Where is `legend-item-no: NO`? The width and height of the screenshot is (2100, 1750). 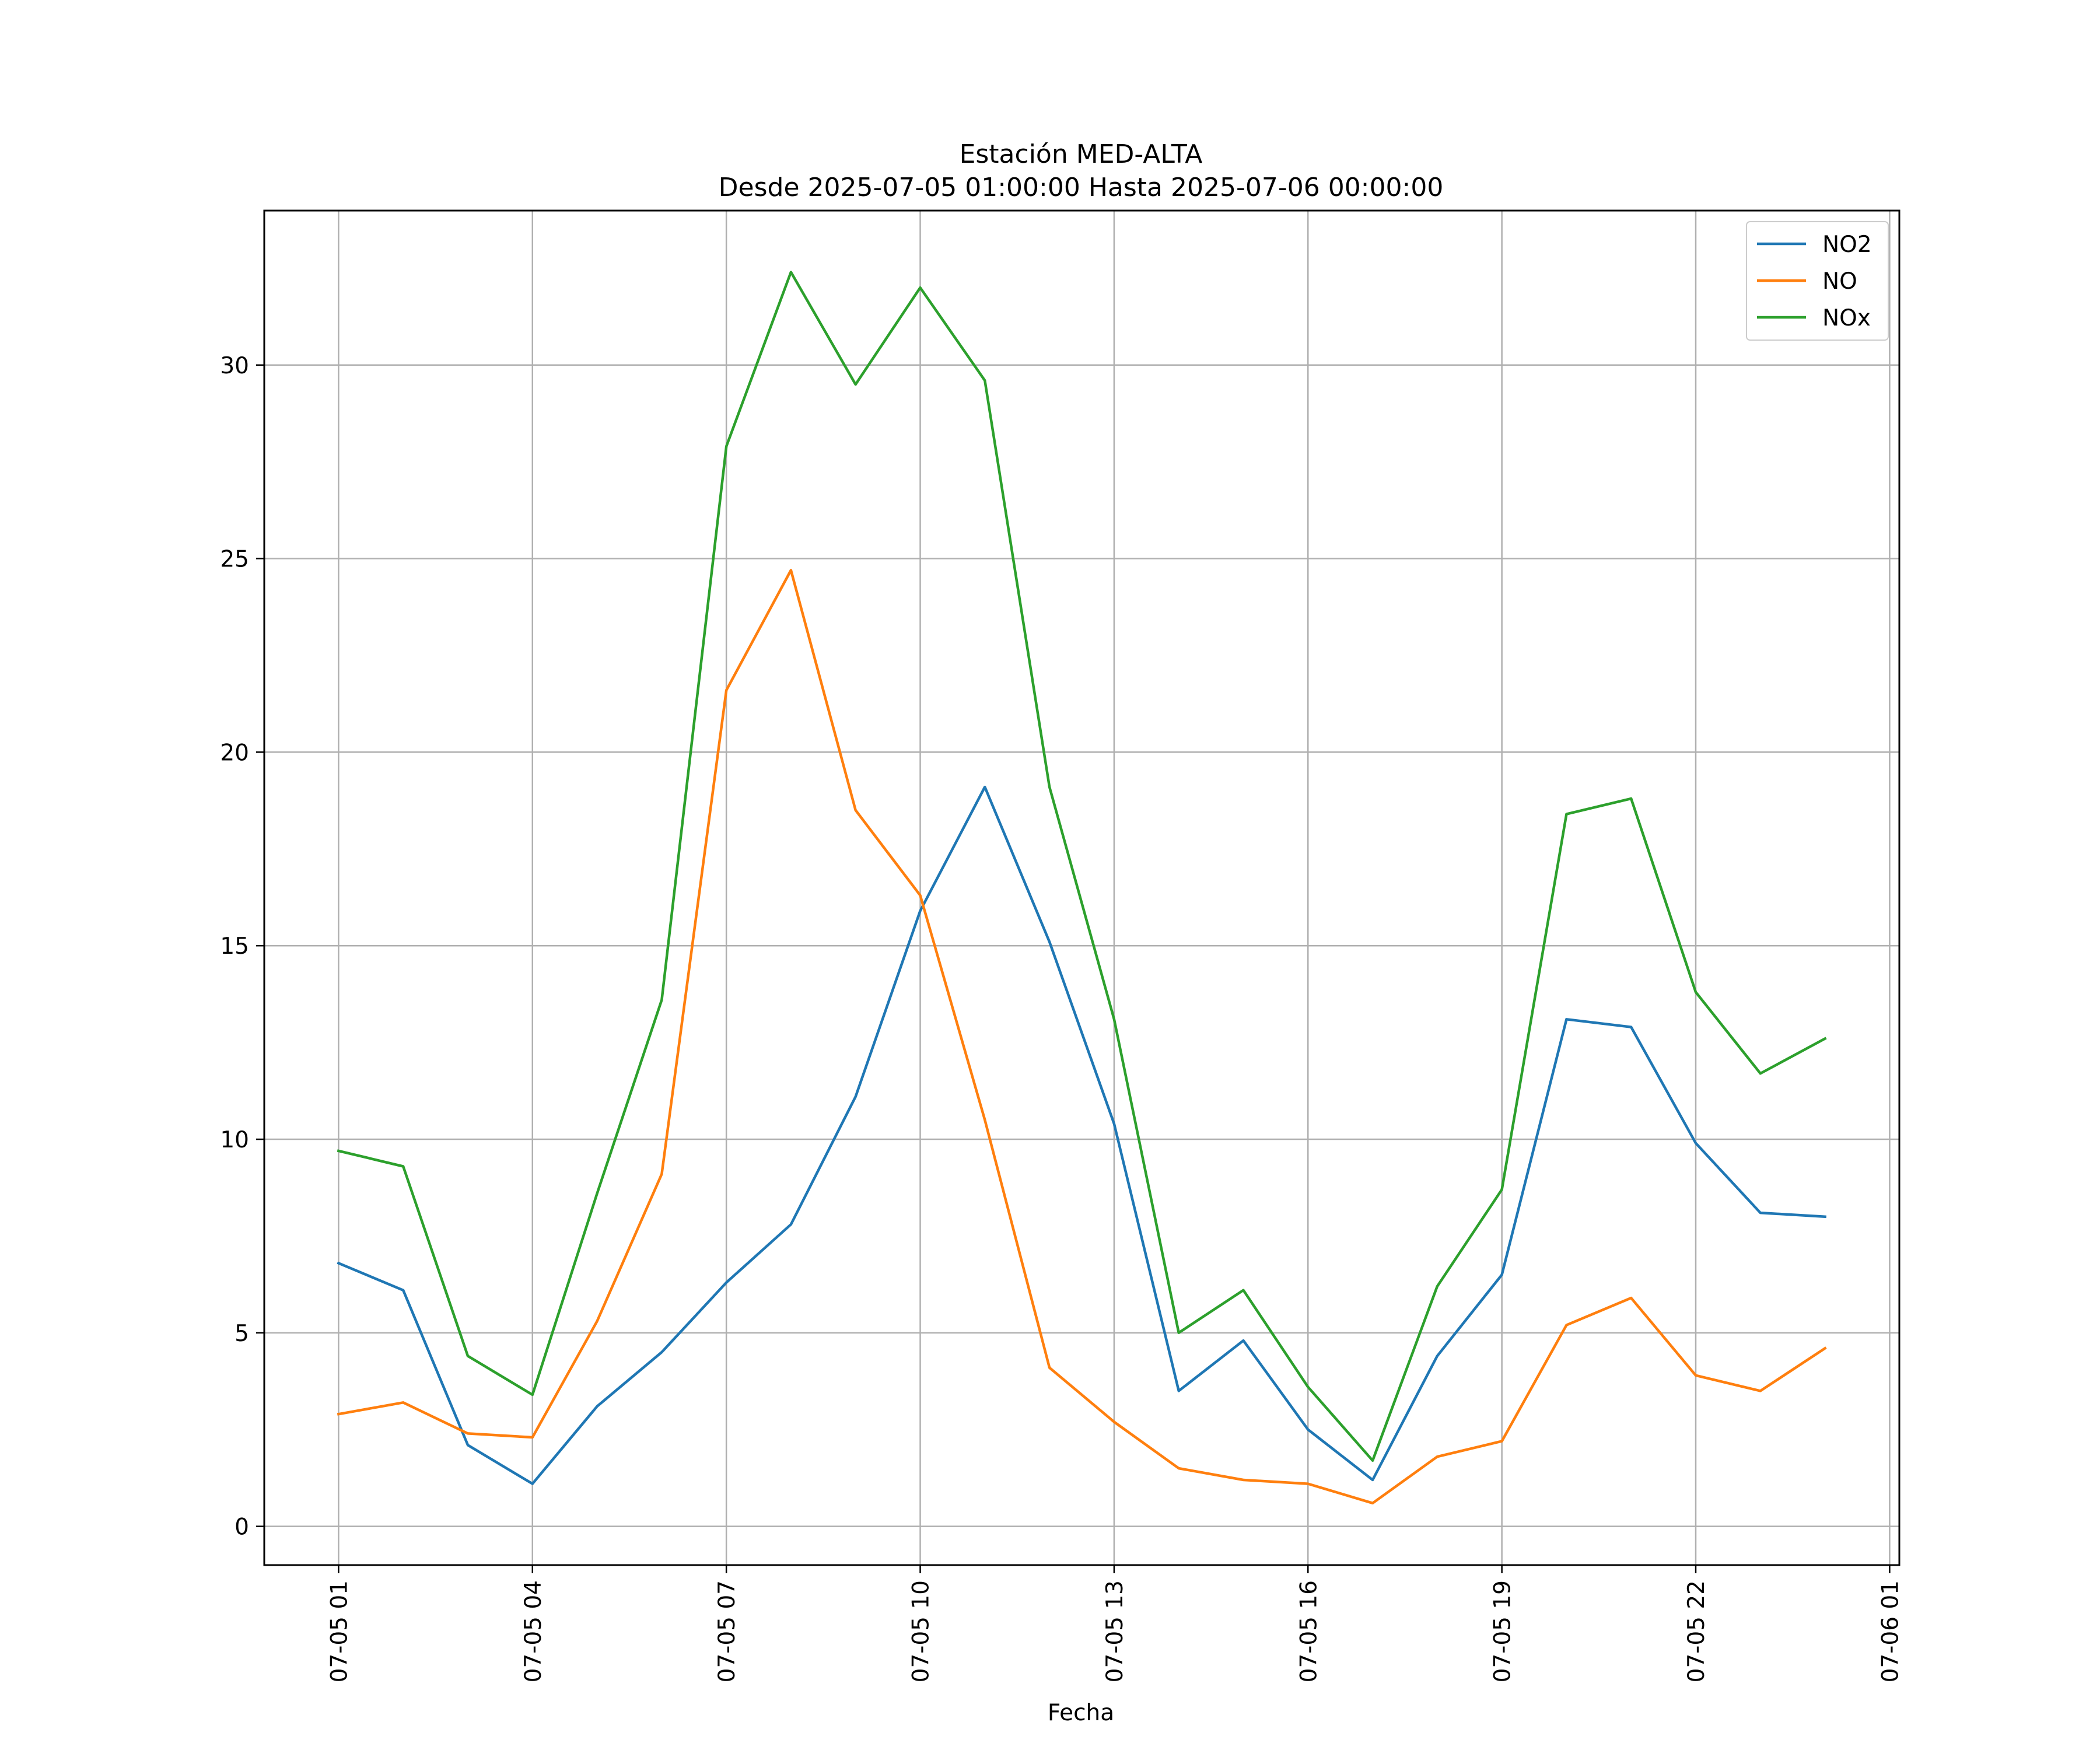 legend-item-no: NO is located at coordinates (1807, 281).